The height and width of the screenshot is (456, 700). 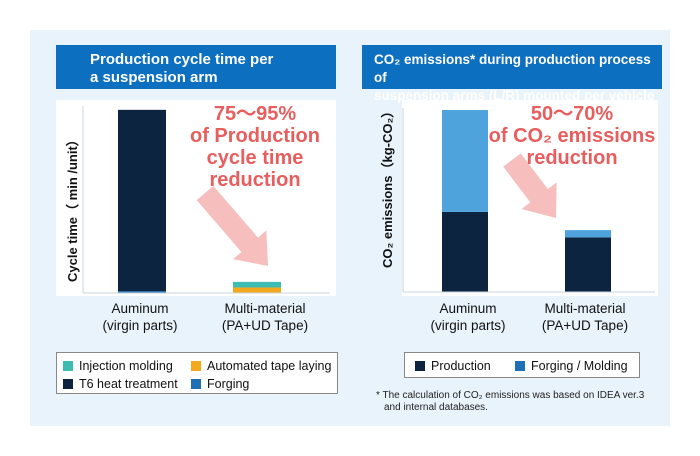 I want to click on right-reduction-callout: 50～70% of CO₂ emissions reduction, so click(x=572, y=136).